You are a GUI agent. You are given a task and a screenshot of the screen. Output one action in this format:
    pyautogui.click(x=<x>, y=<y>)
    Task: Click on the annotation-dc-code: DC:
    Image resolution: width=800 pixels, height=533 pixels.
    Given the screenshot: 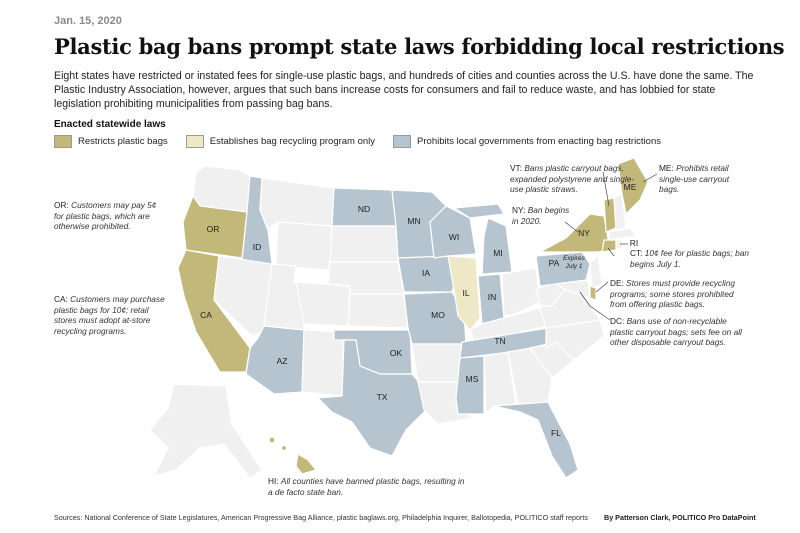 What is the action you would take?
    pyautogui.click(x=617, y=321)
    